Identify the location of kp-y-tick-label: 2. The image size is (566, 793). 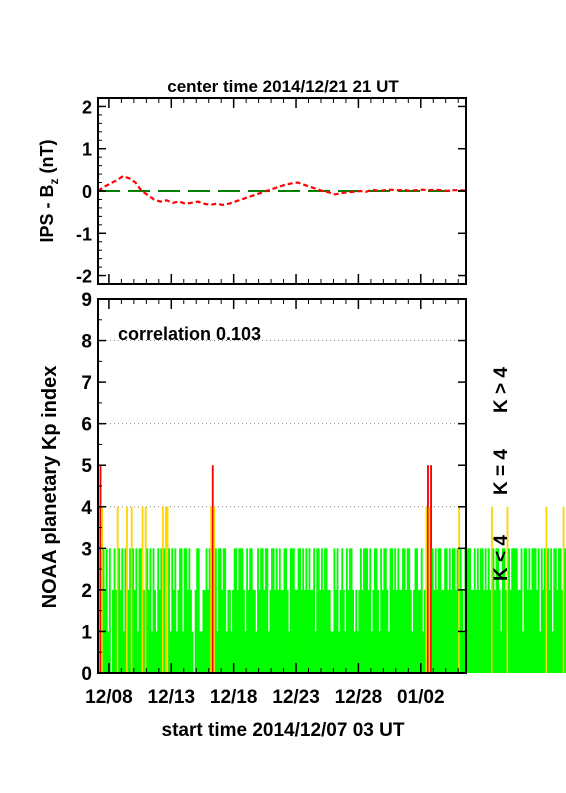
(86, 591).